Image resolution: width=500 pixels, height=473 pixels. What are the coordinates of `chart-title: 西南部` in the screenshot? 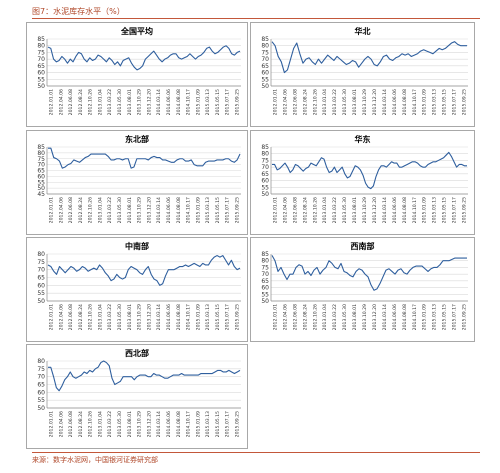 It's located at (363, 246).